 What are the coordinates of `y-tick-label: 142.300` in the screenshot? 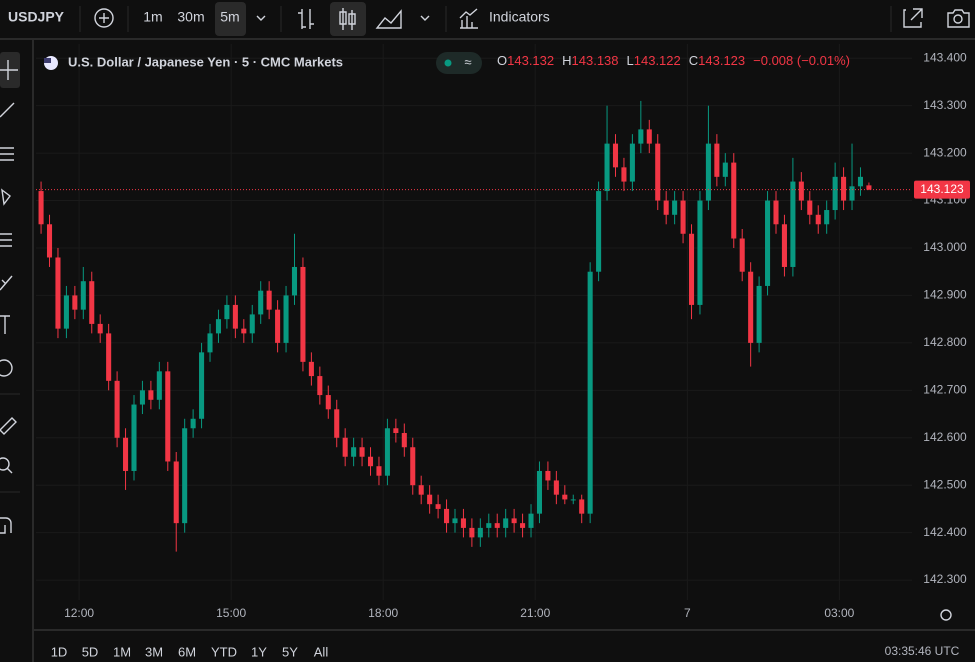 It's located at (945, 579).